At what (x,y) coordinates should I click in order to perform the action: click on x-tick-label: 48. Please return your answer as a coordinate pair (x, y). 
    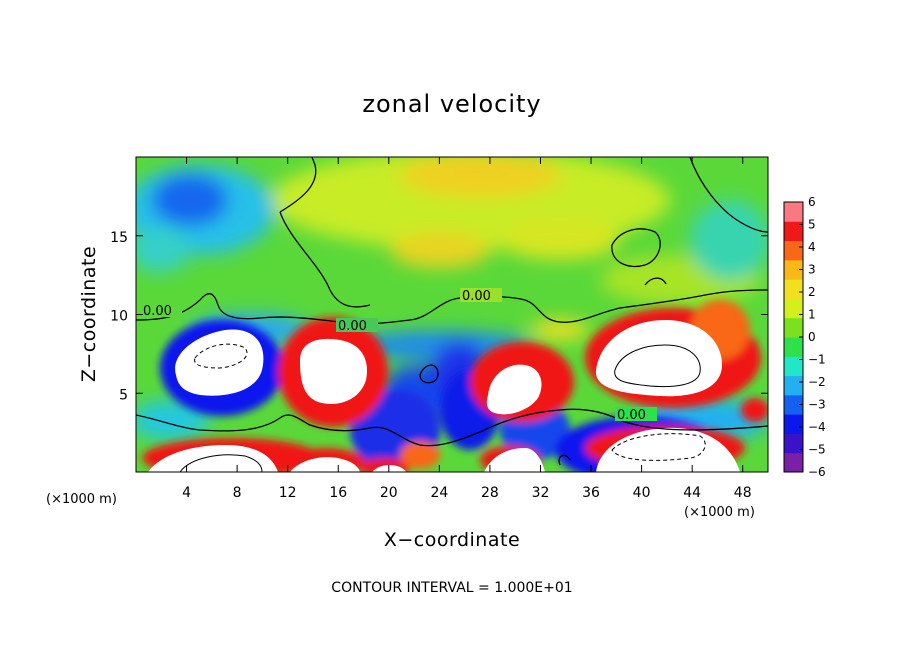
    Looking at the image, I should click on (743, 493).